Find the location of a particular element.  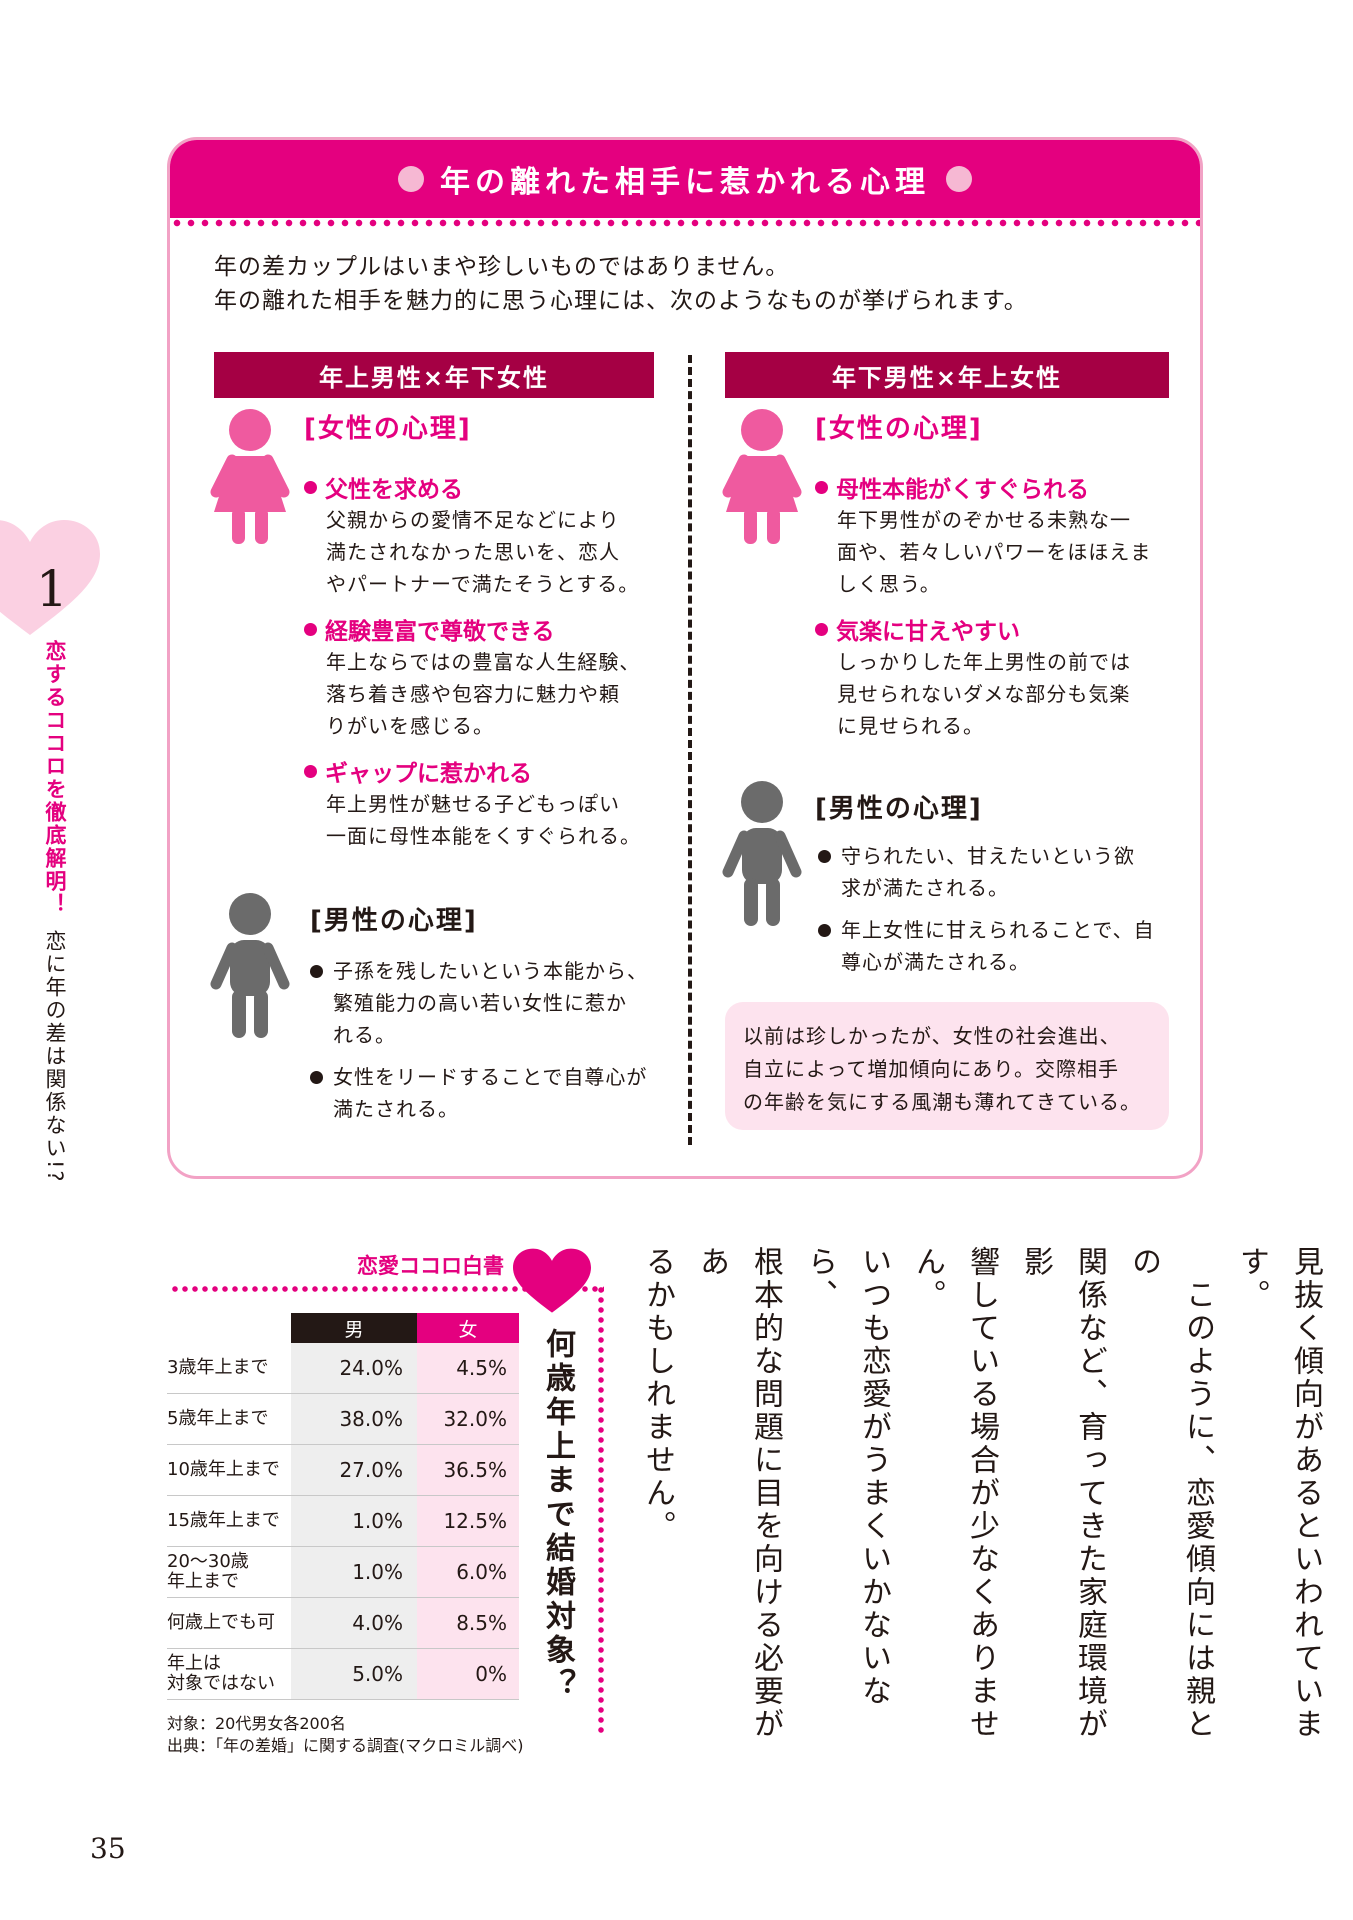

survey-target: 対象：20代男女各200名 is located at coordinates (256, 1723).